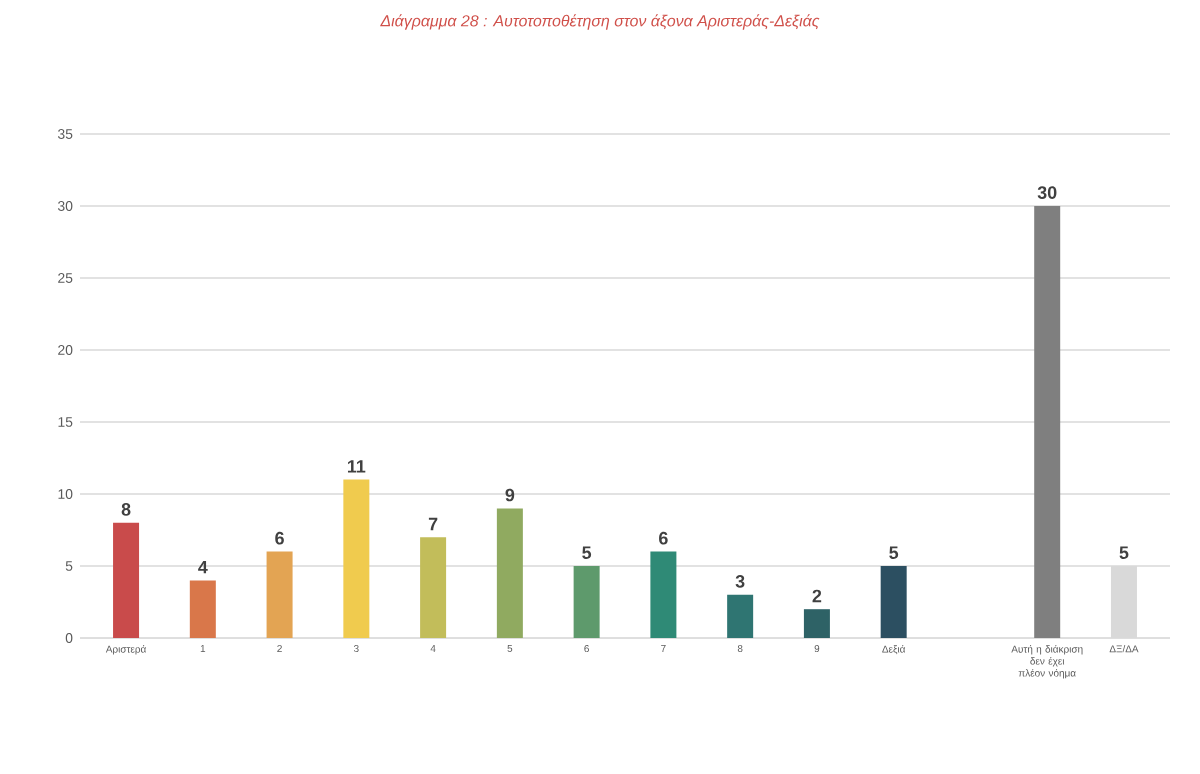 The height and width of the screenshot is (774, 1200). I want to click on data-label: 2, so click(817, 596).